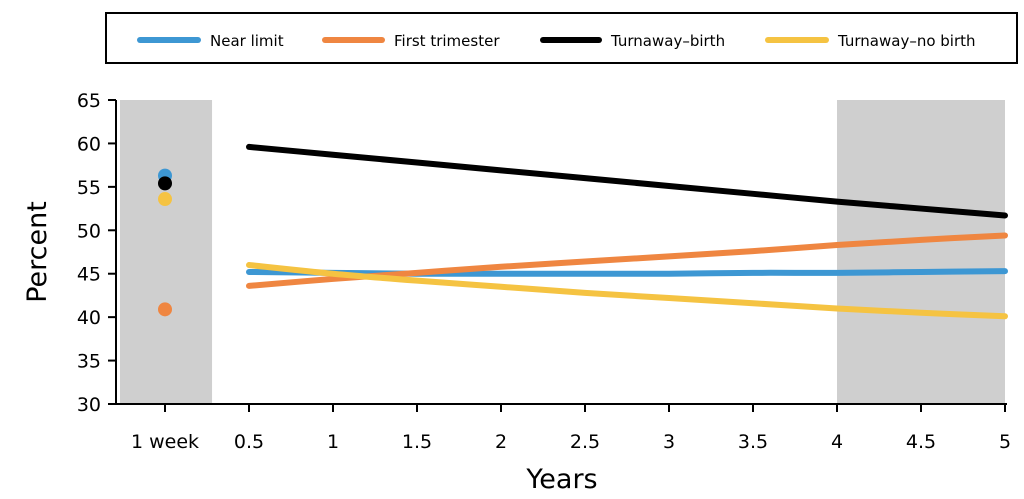 The height and width of the screenshot is (499, 1024). I want to click on y-axis-ticks: 30 35 40 45 50 55 60 65, so click(96, 253).